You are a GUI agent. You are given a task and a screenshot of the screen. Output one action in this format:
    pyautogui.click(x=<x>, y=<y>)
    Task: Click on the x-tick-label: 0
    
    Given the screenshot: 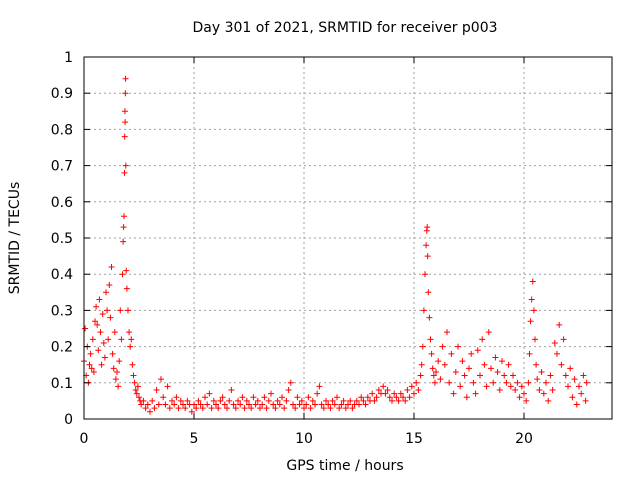 What is the action you would take?
    pyautogui.click(x=84, y=439)
    